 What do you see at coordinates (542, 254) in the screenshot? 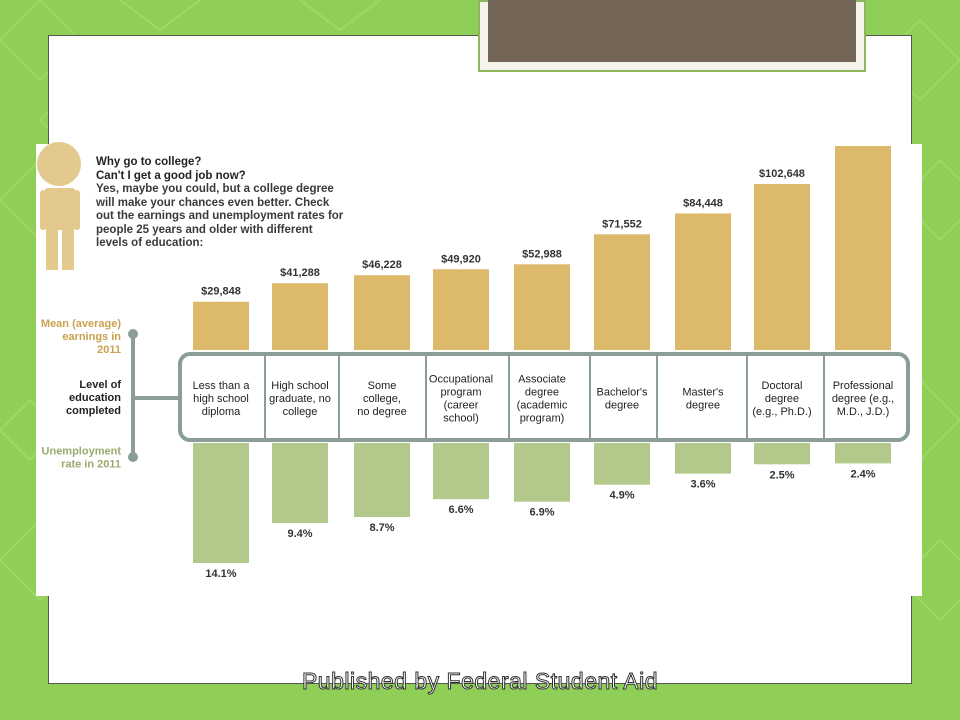
I see `earnings-value-label: $52,988` at bounding box center [542, 254].